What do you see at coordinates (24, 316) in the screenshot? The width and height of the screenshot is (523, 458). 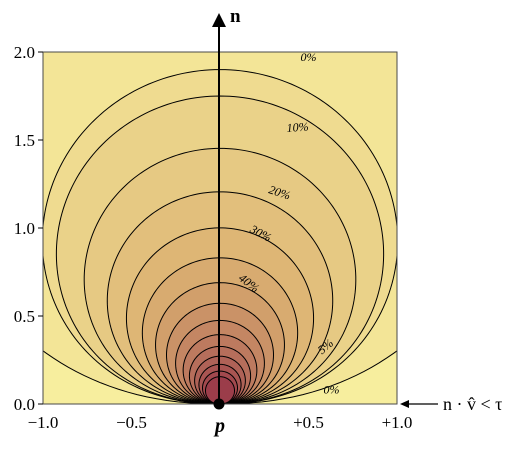 I see `y-tick-label: 0.5` at bounding box center [24, 316].